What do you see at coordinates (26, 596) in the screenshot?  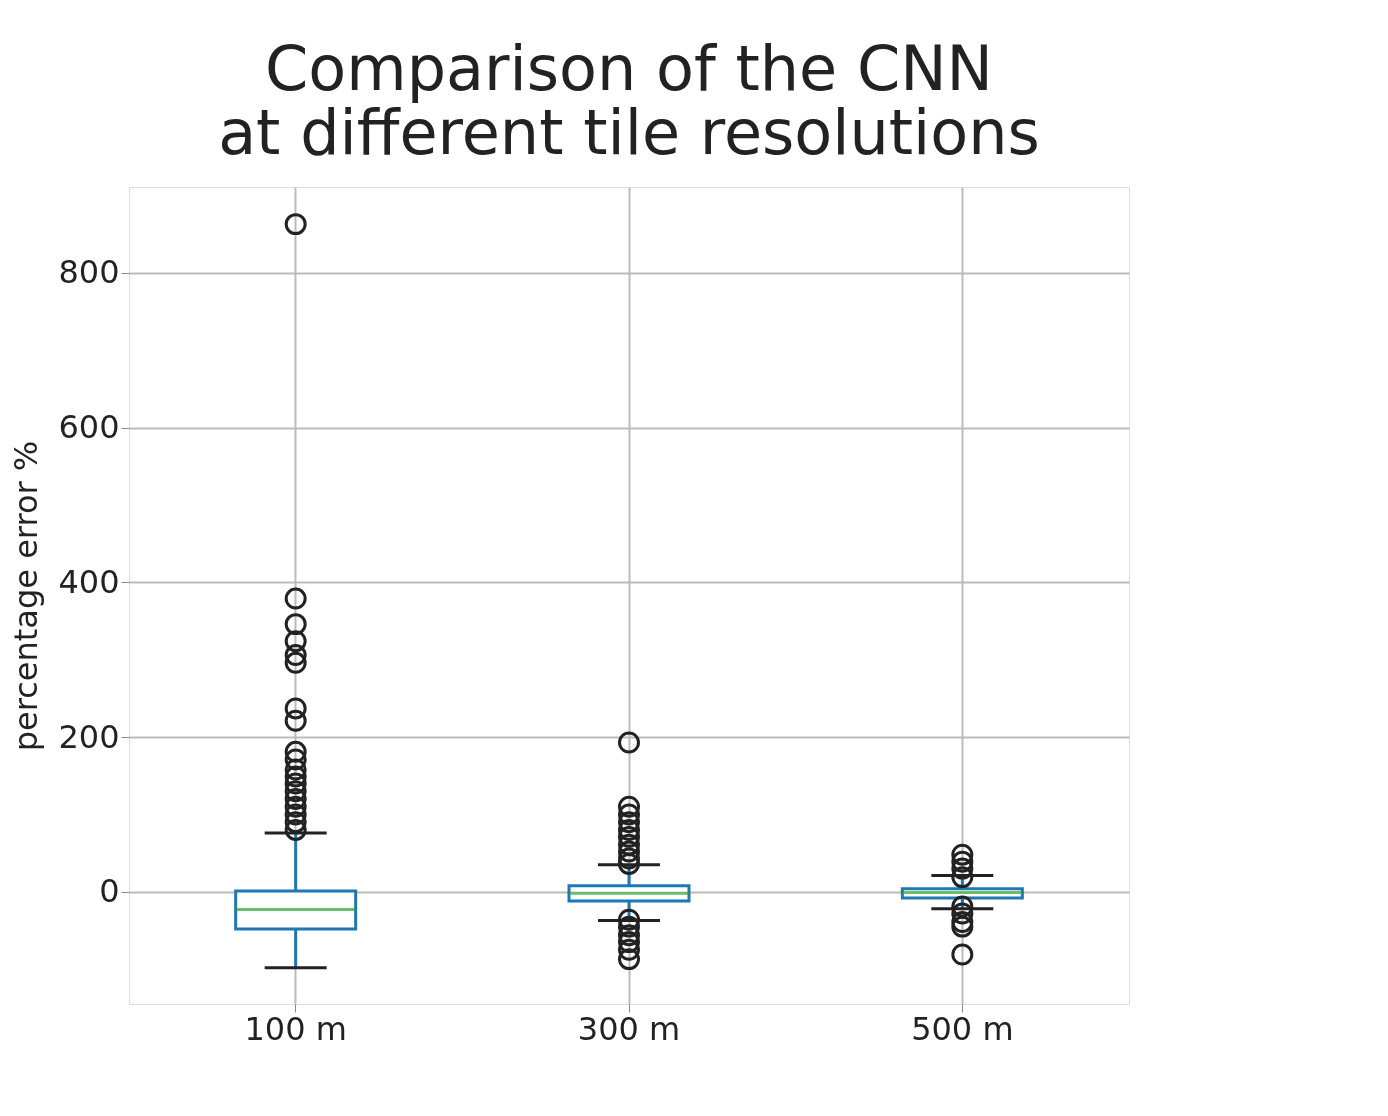 I see `y-axis-title: percentage error %` at bounding box center [26, 596].